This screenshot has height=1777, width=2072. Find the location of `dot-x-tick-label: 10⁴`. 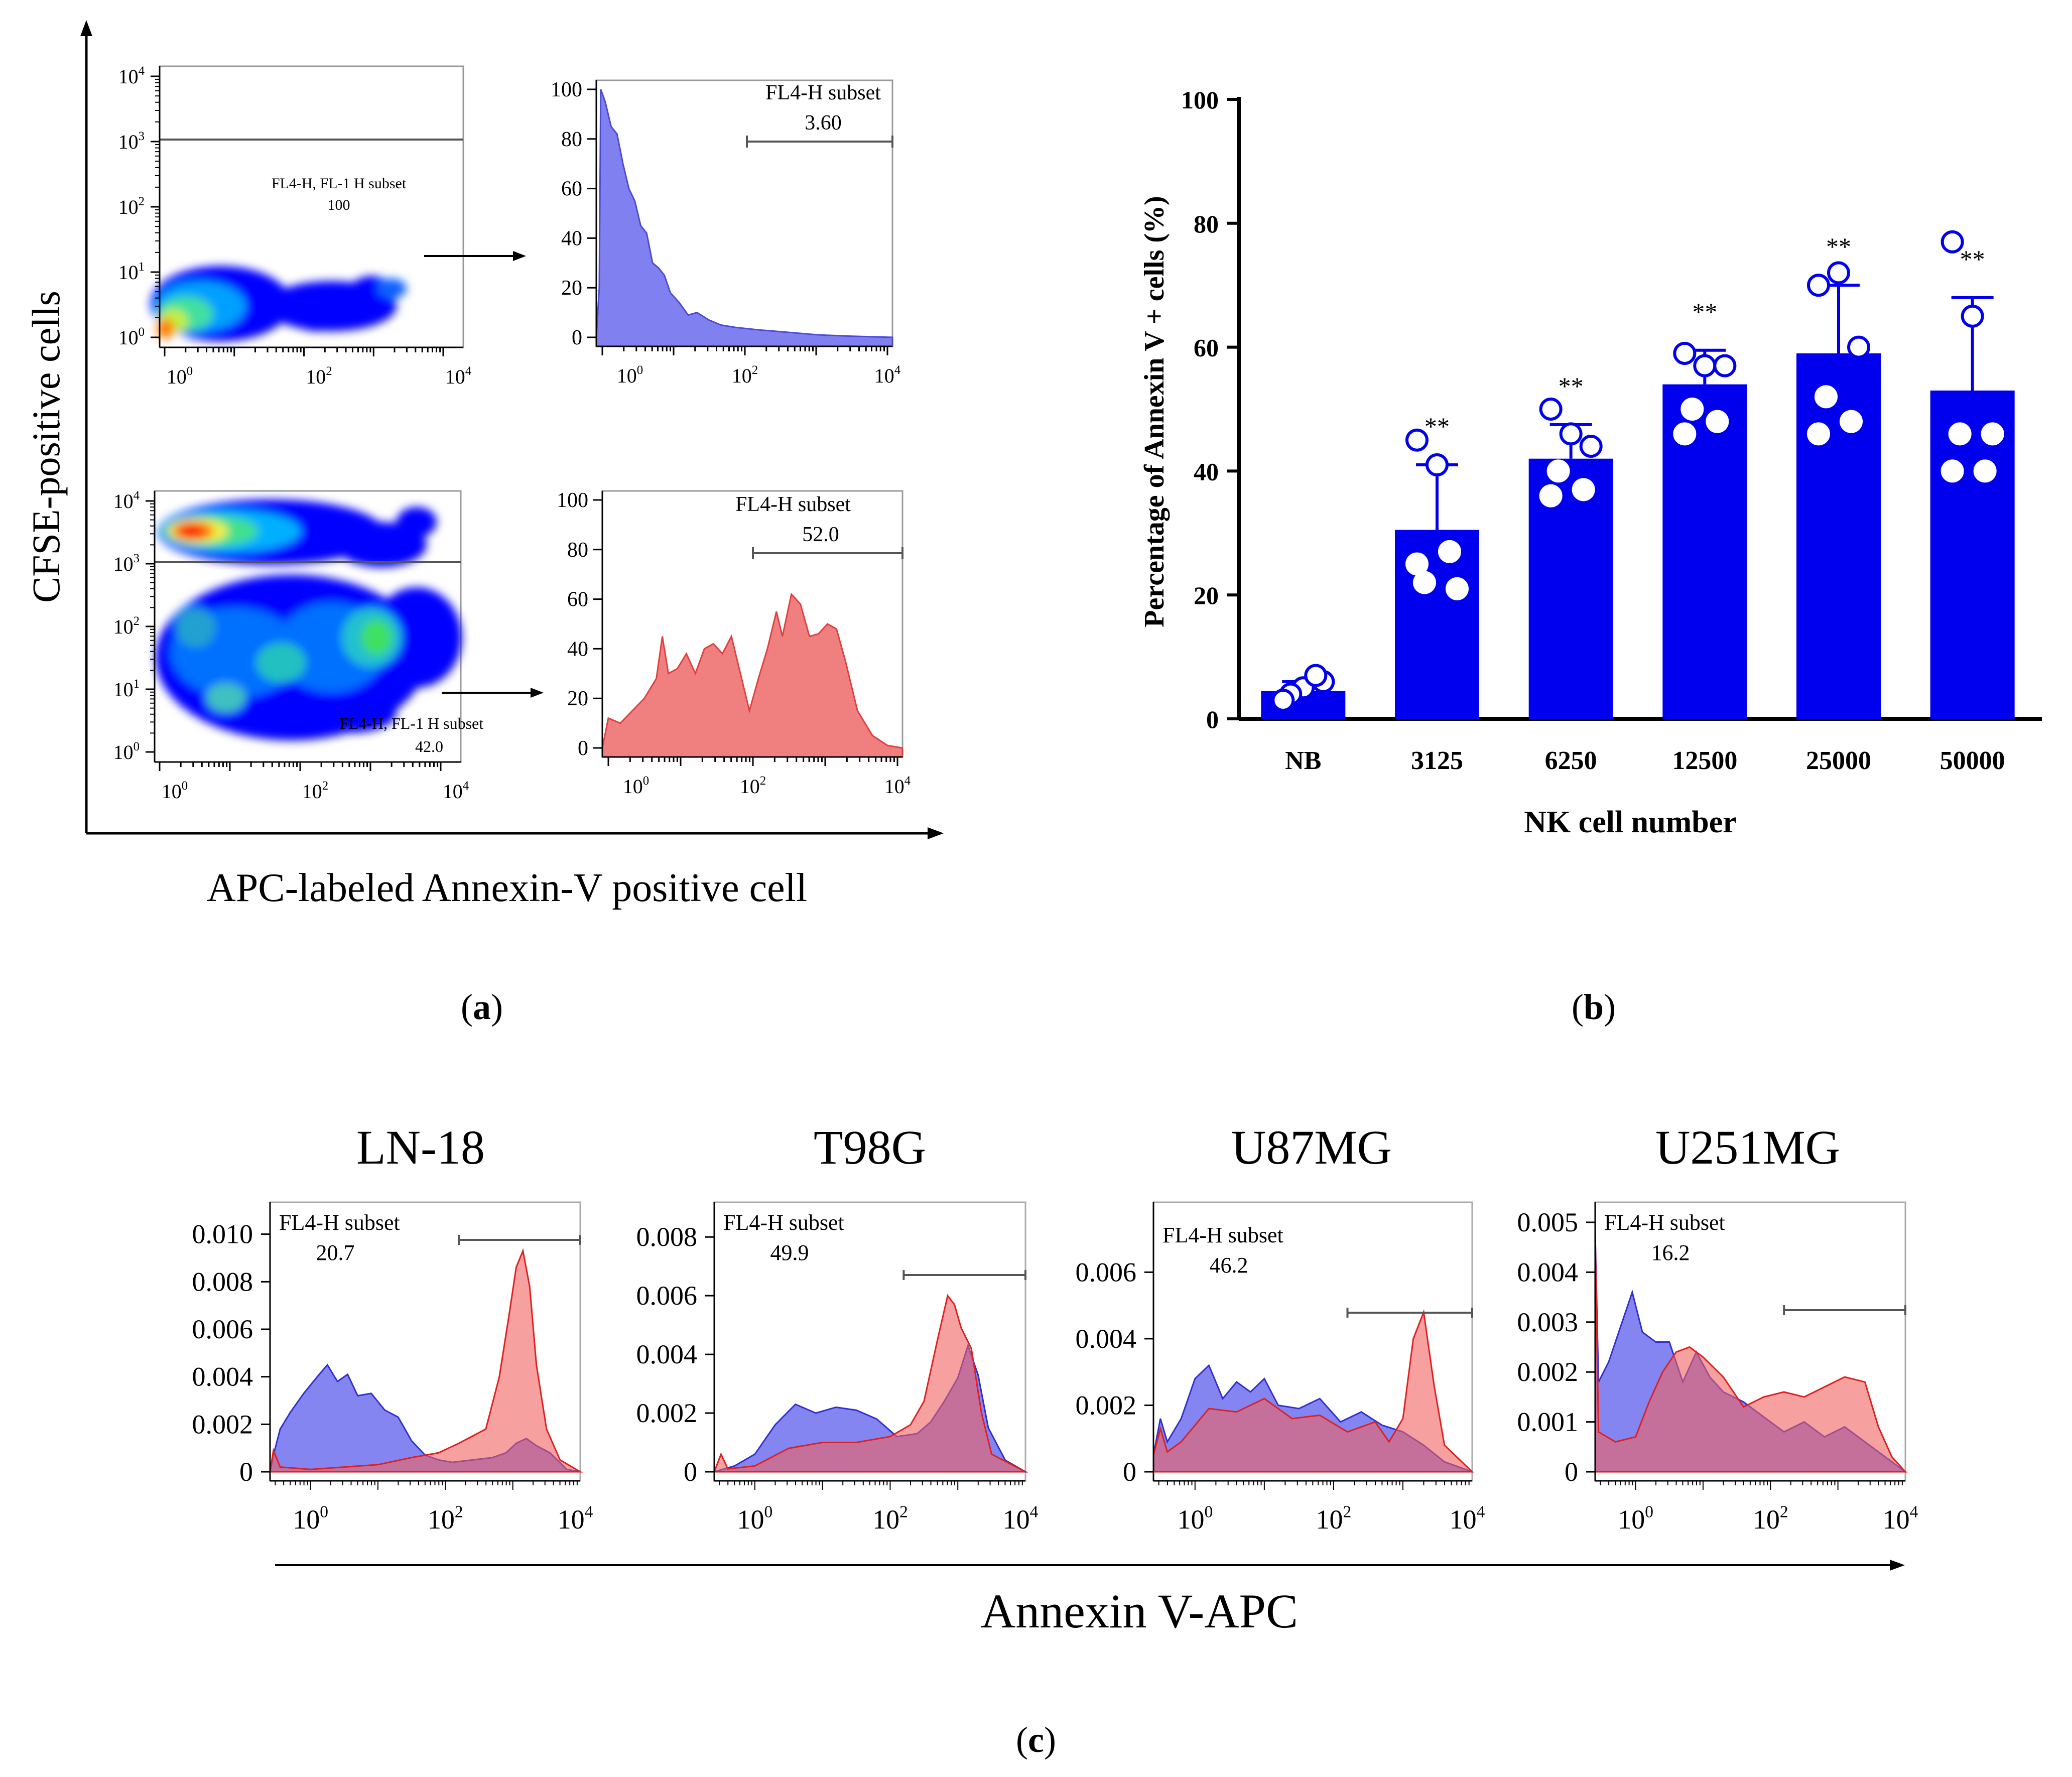

dot-x-tick-label: 10⁴ is located at coordinates (456, 791).